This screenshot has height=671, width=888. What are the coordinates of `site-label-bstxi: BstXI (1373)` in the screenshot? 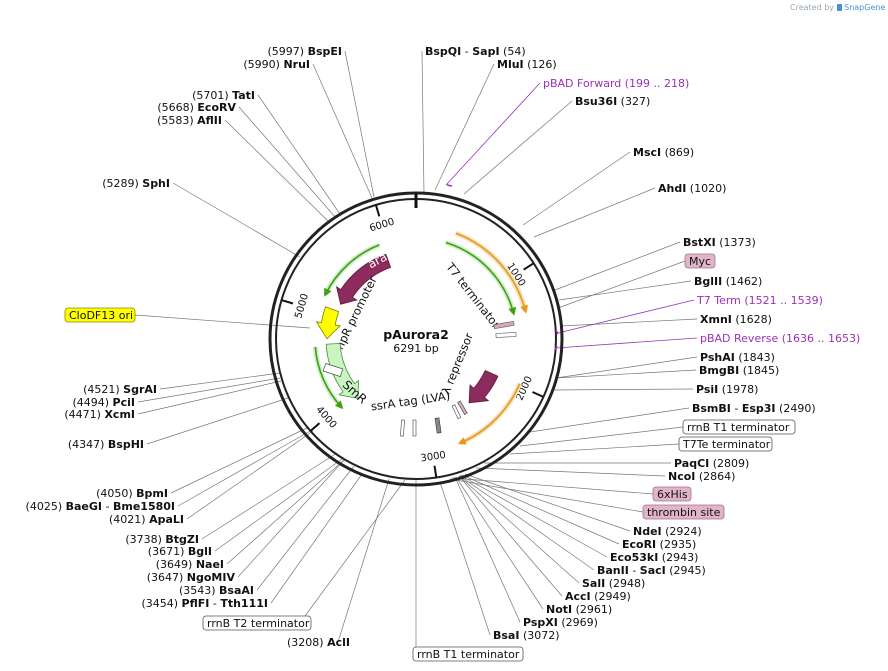 It's located at (719, 242).